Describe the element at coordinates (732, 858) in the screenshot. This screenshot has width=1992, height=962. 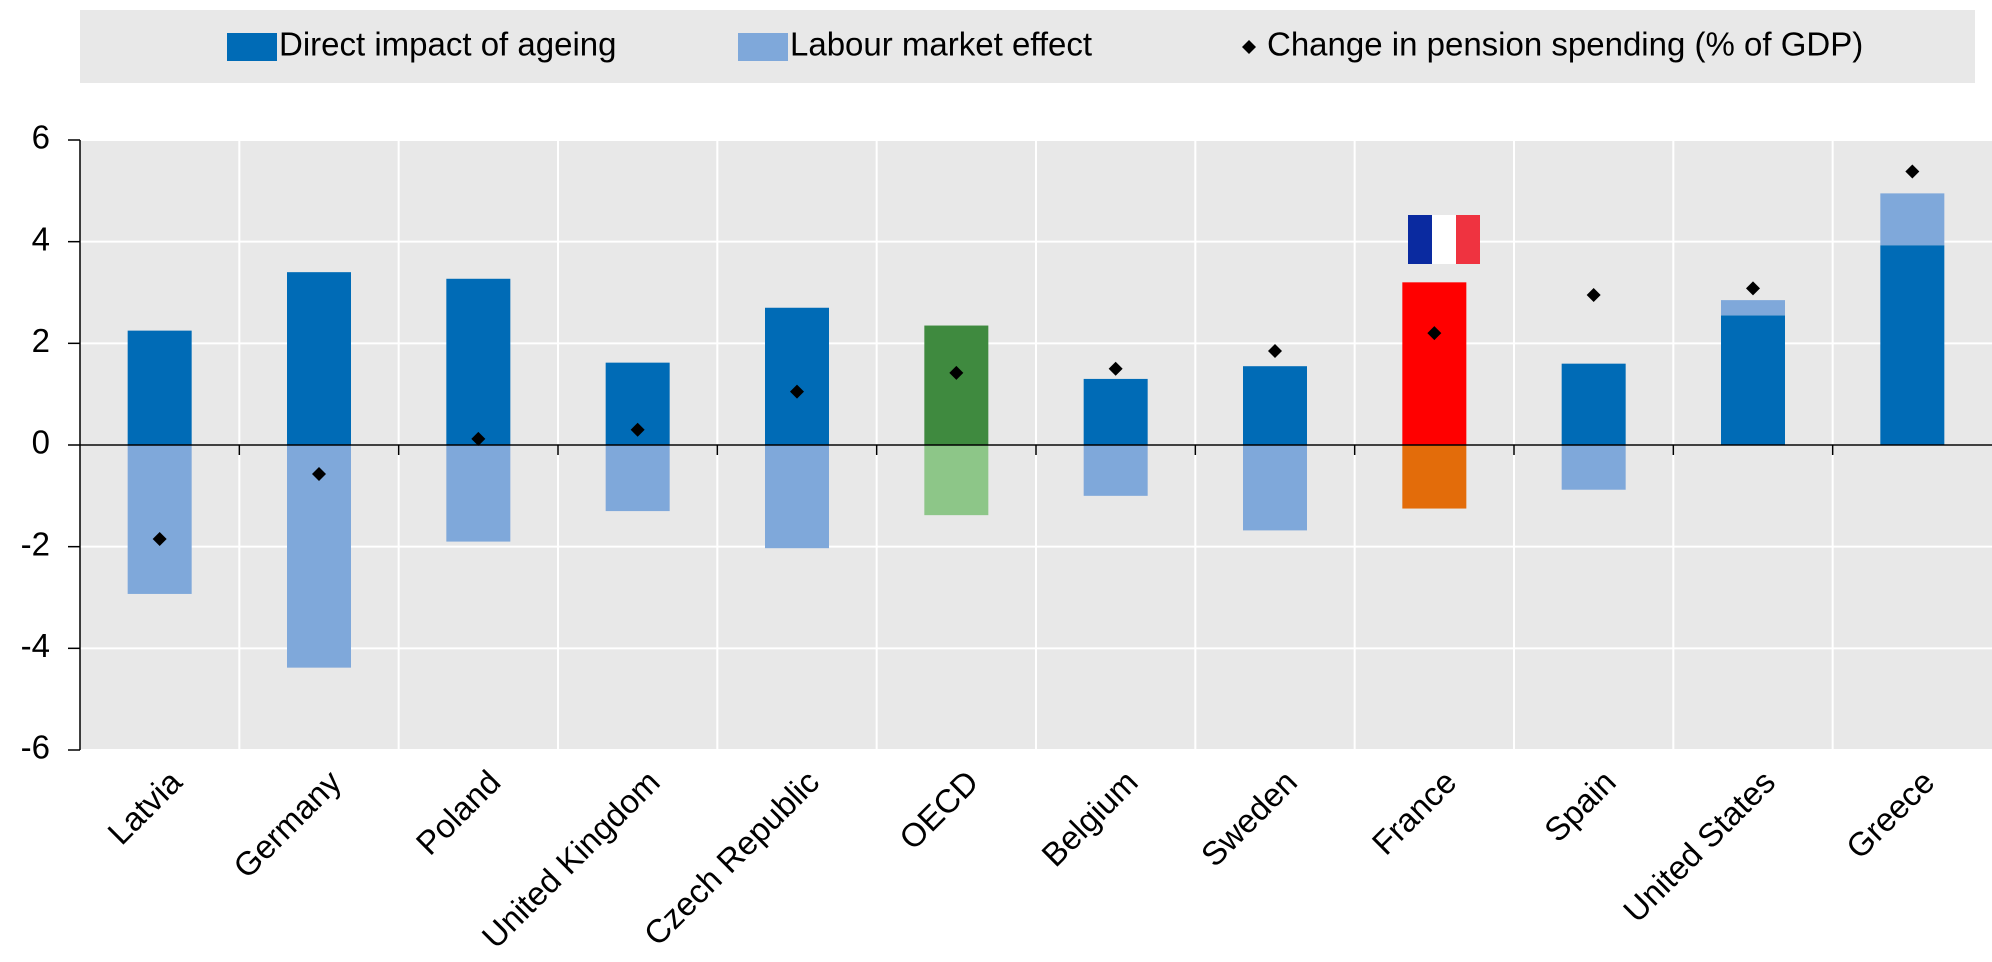
I see `x-tick-label: Czech Republic` at that location.